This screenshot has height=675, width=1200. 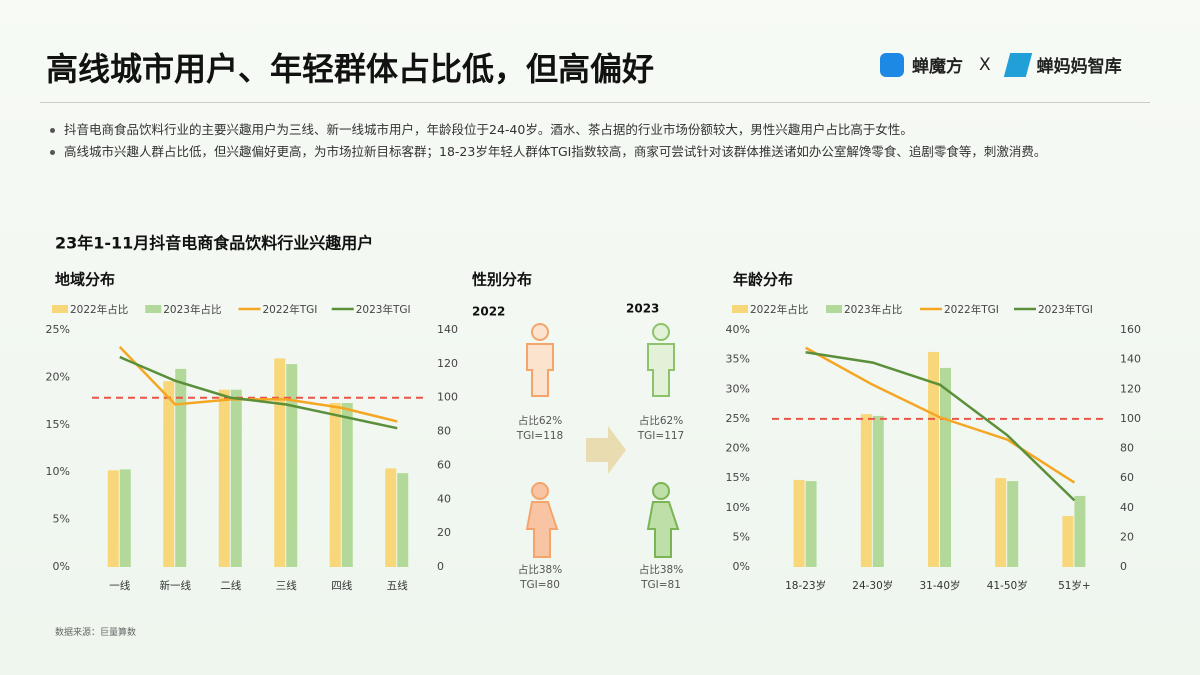 What do you see at coordinates (642, 309) in the screenshot?
I see `year-label: 2023` at bounding box center [642, 309].